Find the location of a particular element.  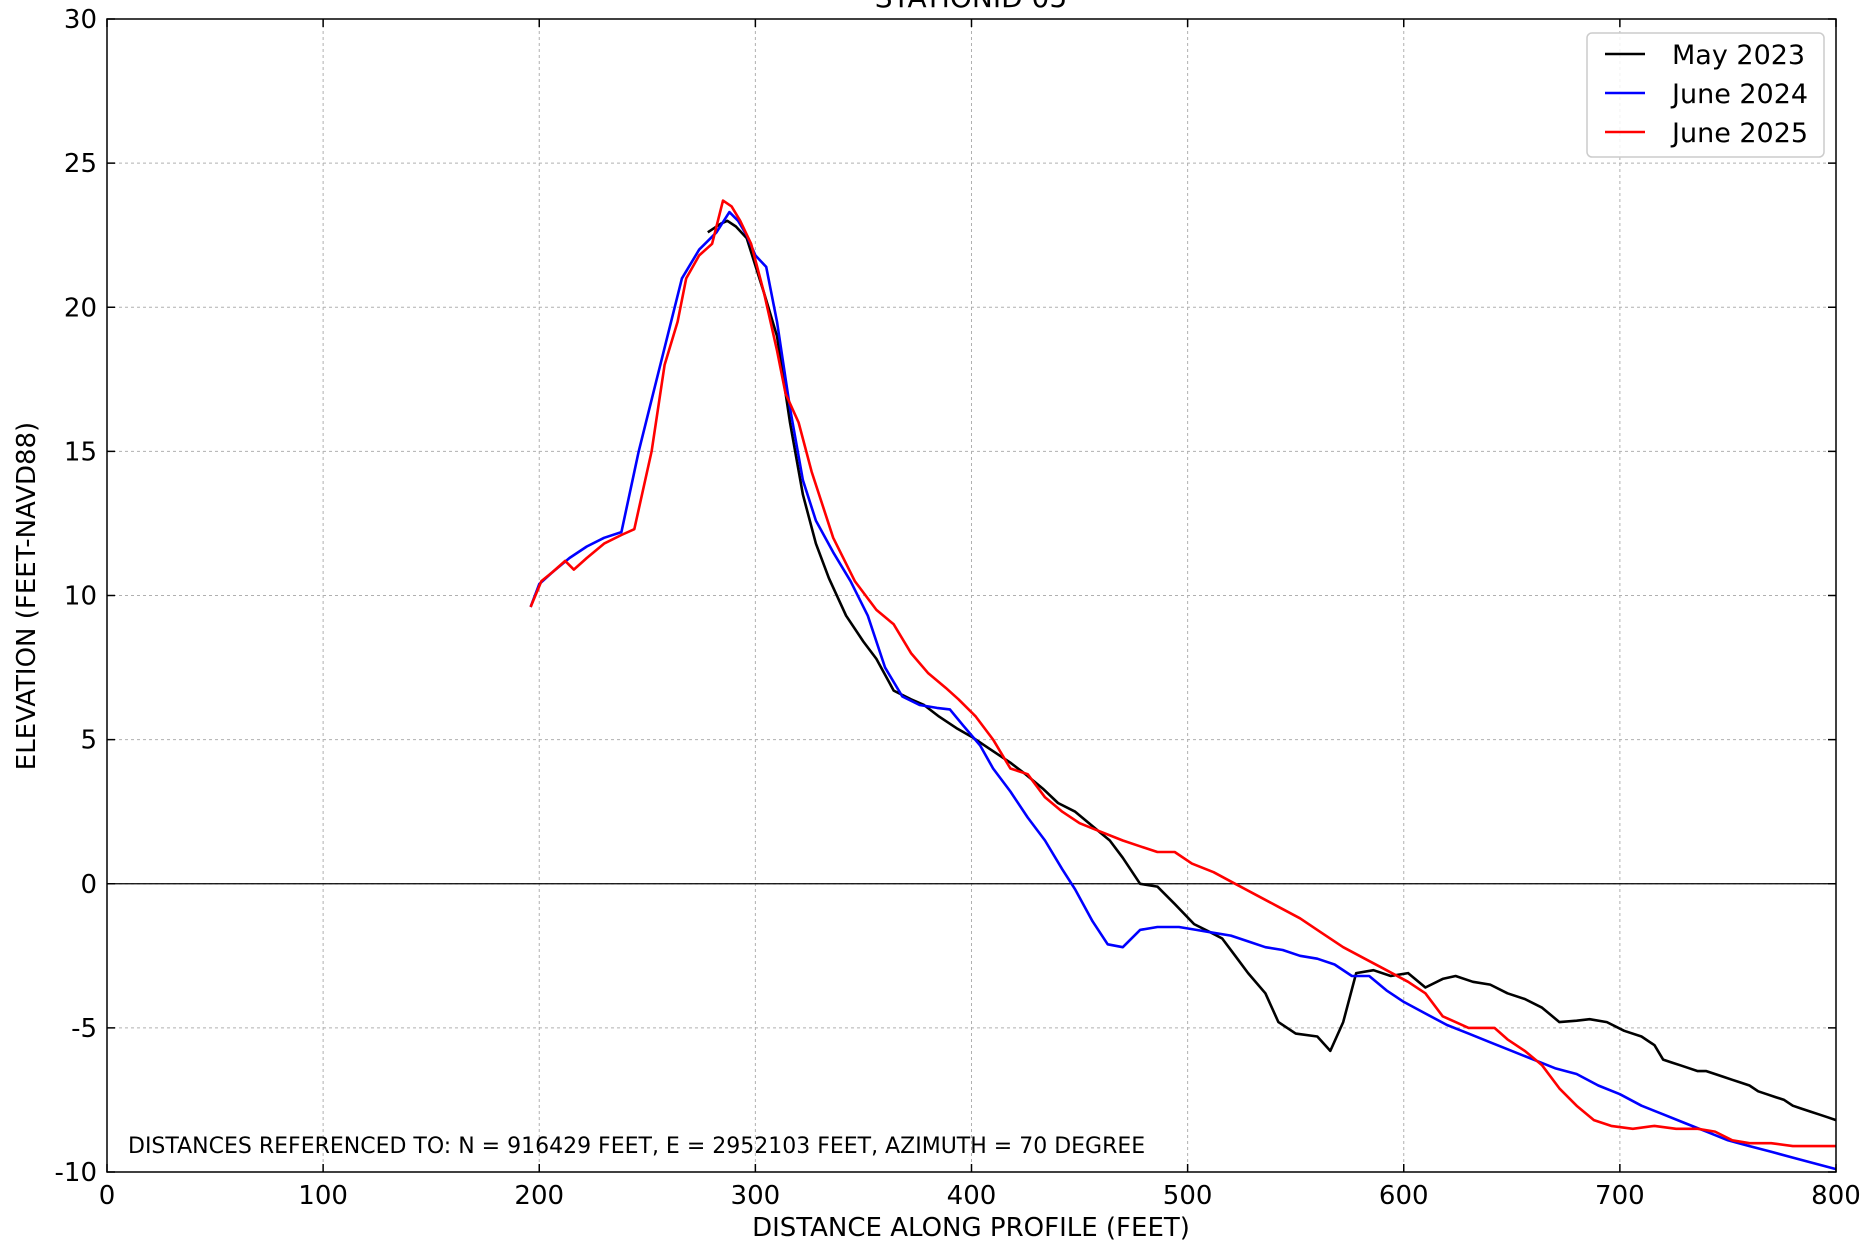

x-tick-label: 600 is located at coordinates (1404, 1196).